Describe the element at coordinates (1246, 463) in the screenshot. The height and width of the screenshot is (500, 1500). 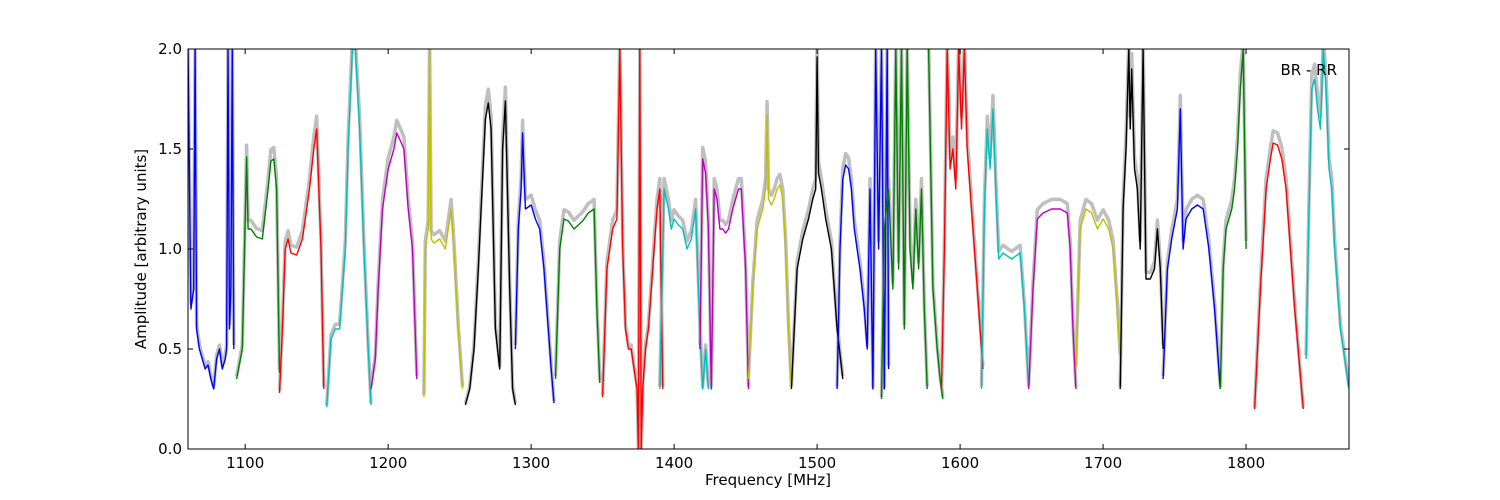
I see `x-tick-label: 1800` at that location.